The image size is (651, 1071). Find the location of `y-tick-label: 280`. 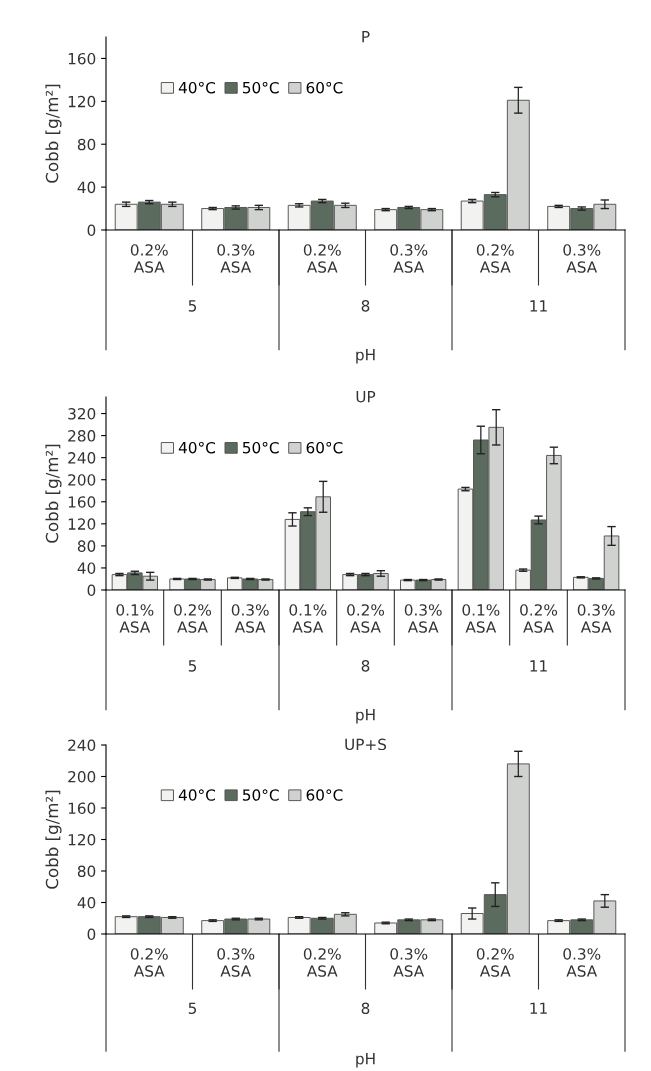

y-tick-label: 280 is located at coordinates (82, 436).